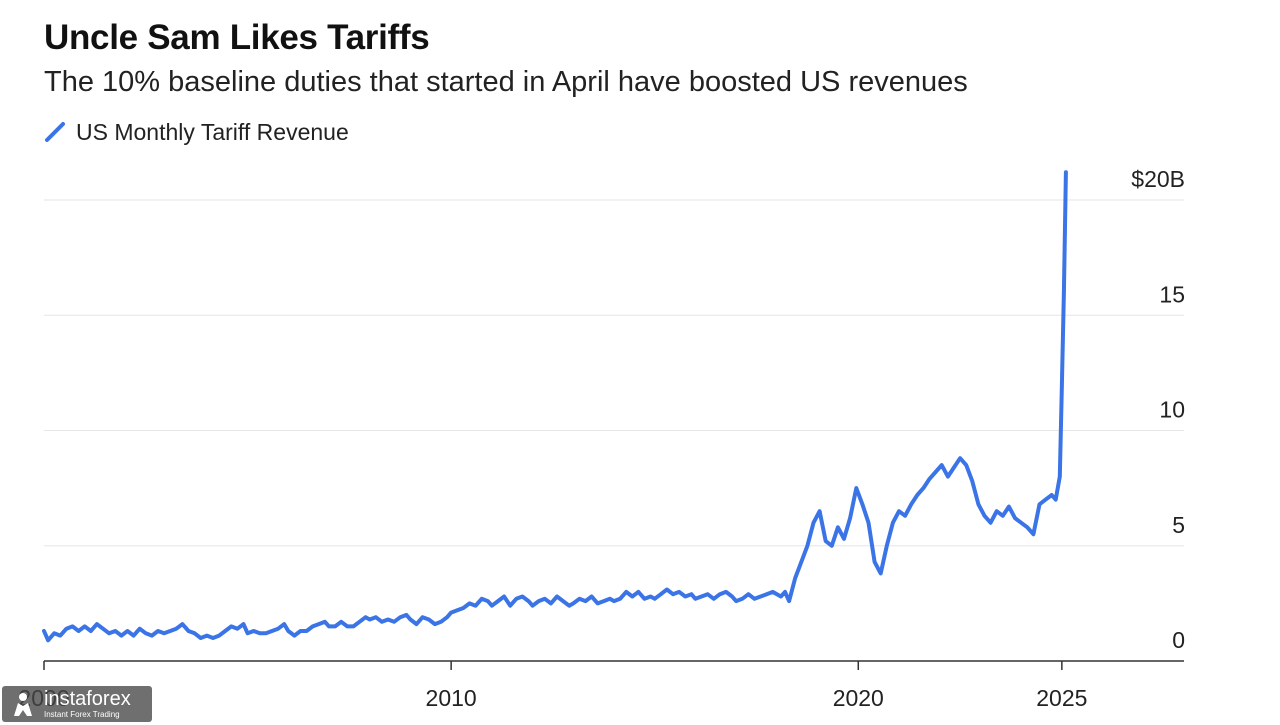 The height and width of the screenshot is (725, 1280). What do you see at coordinates (87, 699) in the screenshot?
I see `watermark-brand: instaforex` at bounding box center [87, 699].